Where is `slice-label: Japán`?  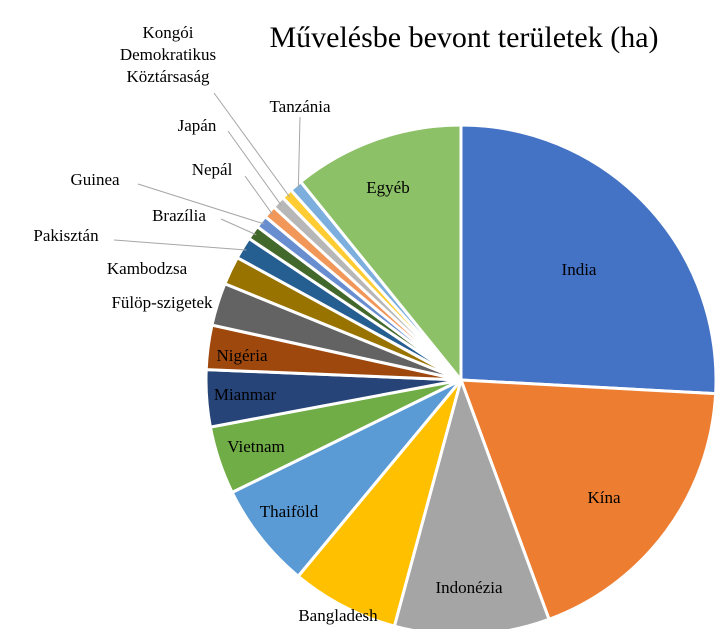 slice-label: Japán is located at coordinates (197, 125).